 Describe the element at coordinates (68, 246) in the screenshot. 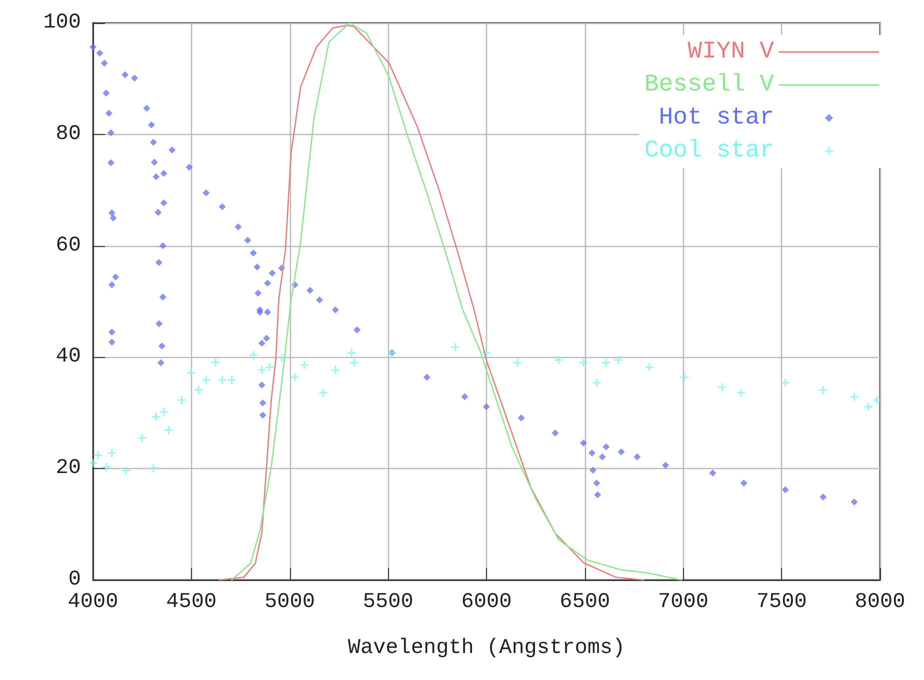

I see `y-tick-label: 60` at that location.